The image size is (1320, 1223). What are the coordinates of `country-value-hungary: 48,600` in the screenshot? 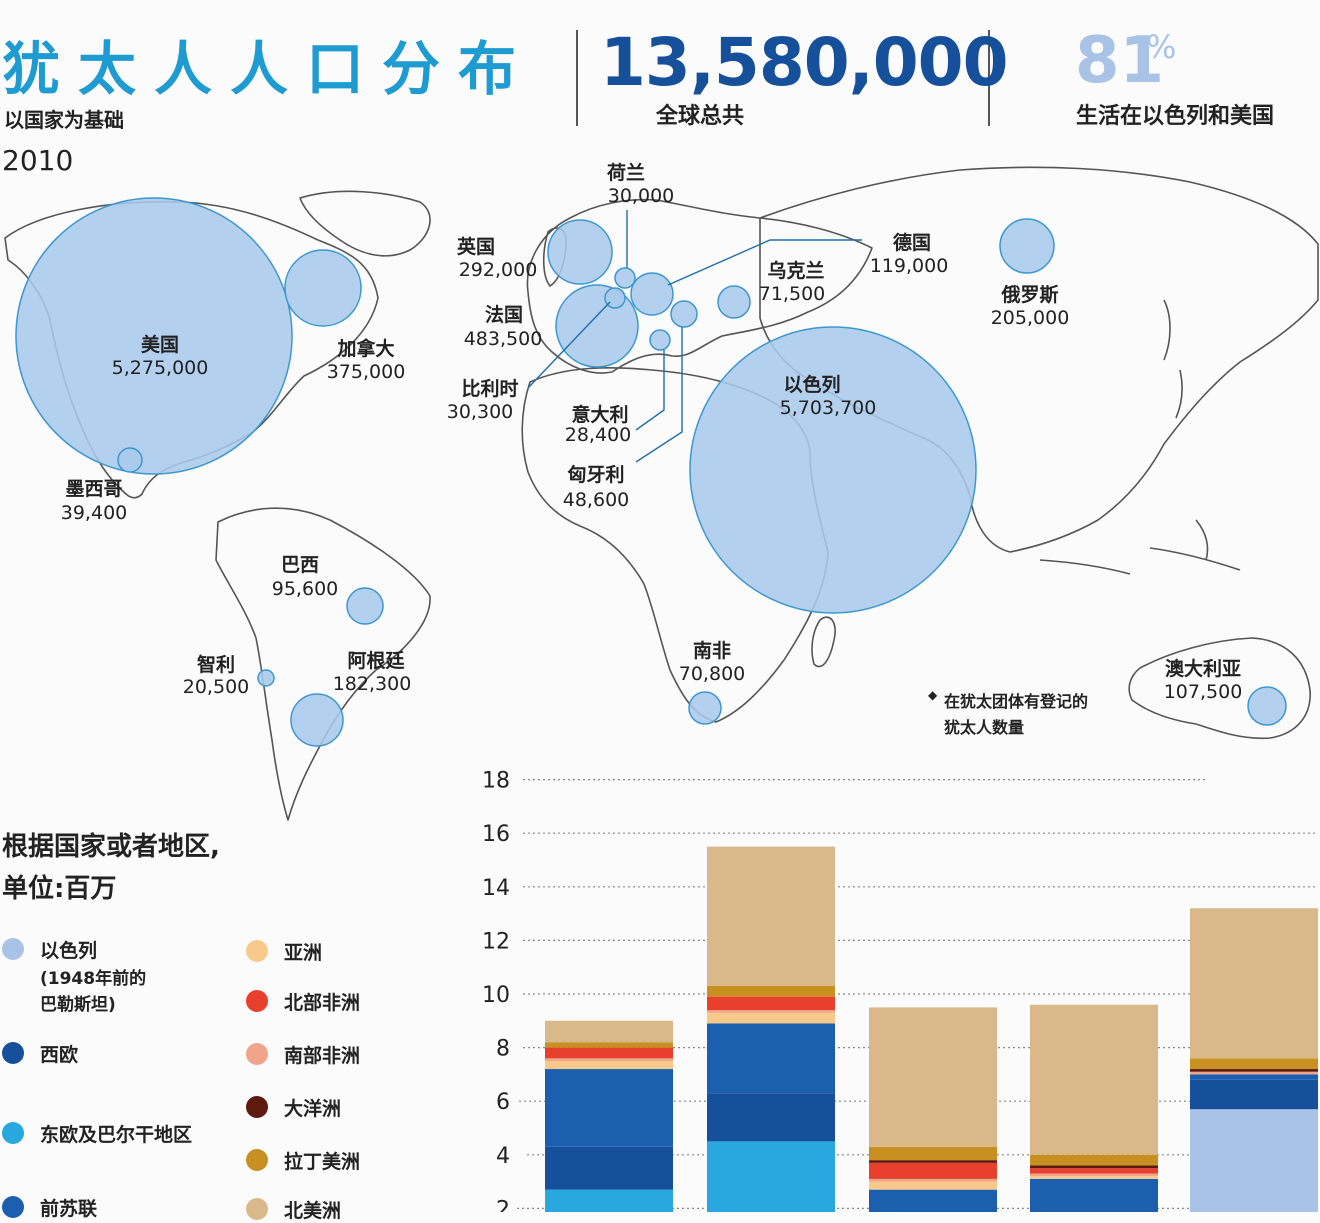 It's located at (596, 500).